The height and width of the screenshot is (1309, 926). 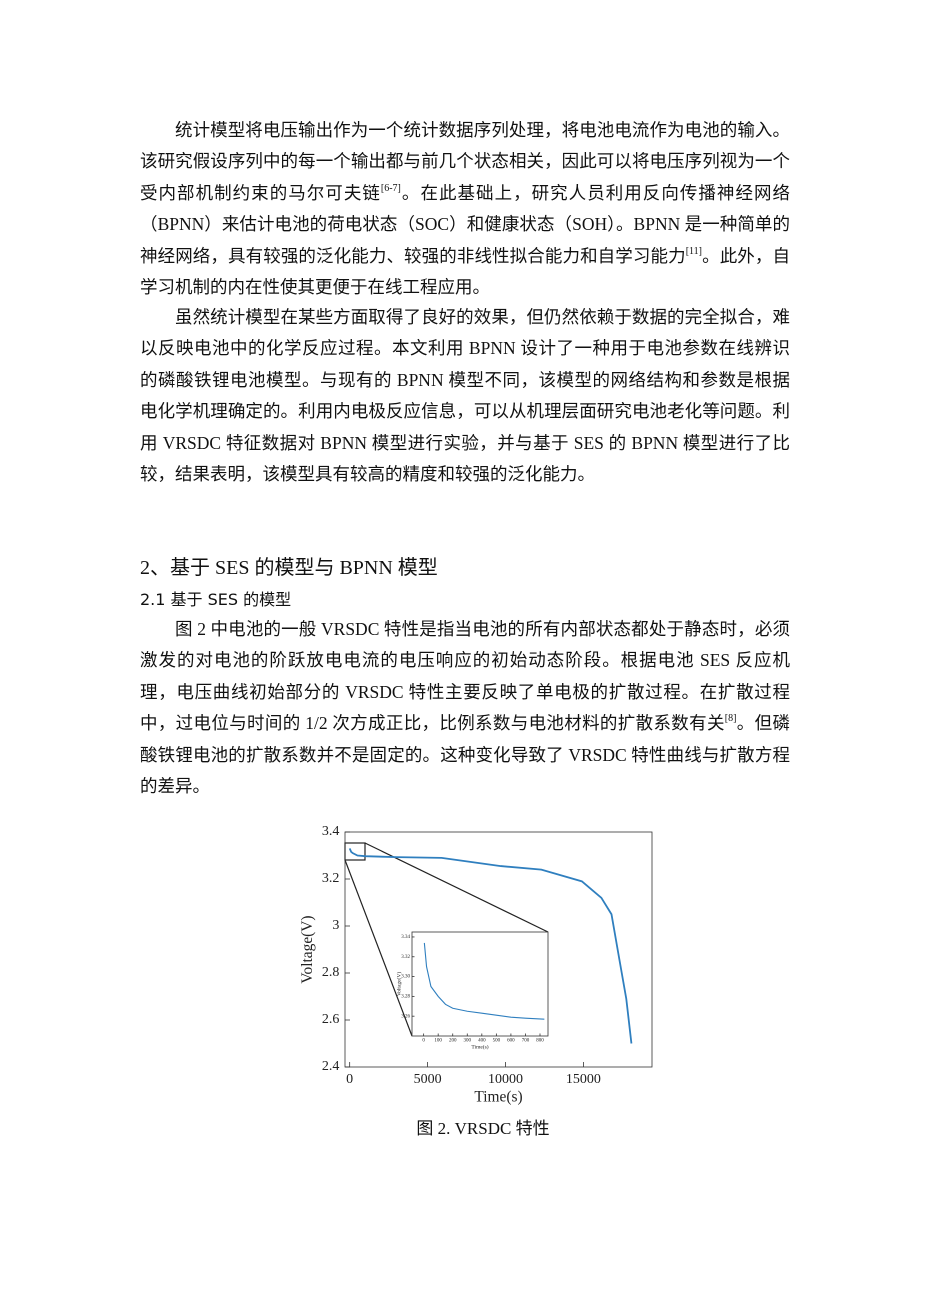 I want to click on section-heading: 2、基于 SES 的模型与 BPNN 模型, so click(x=289, y=568).